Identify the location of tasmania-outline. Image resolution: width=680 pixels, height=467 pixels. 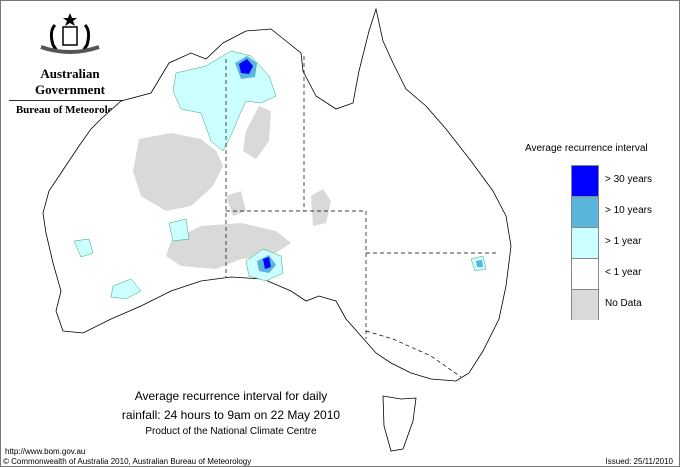
(399, 423).